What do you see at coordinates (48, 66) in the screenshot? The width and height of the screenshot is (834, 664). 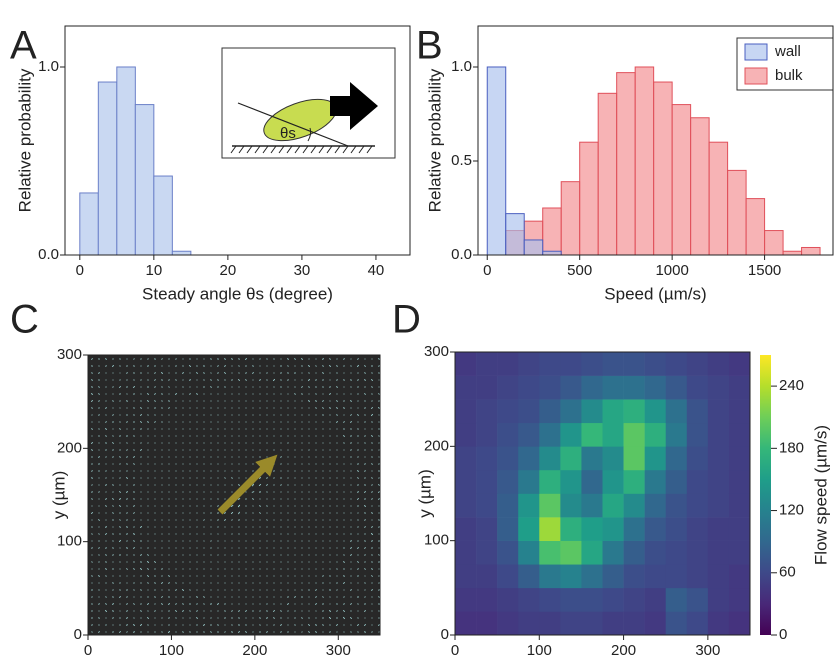 I see `y-tick-label: 1.0` at bounding box center [48, 66].